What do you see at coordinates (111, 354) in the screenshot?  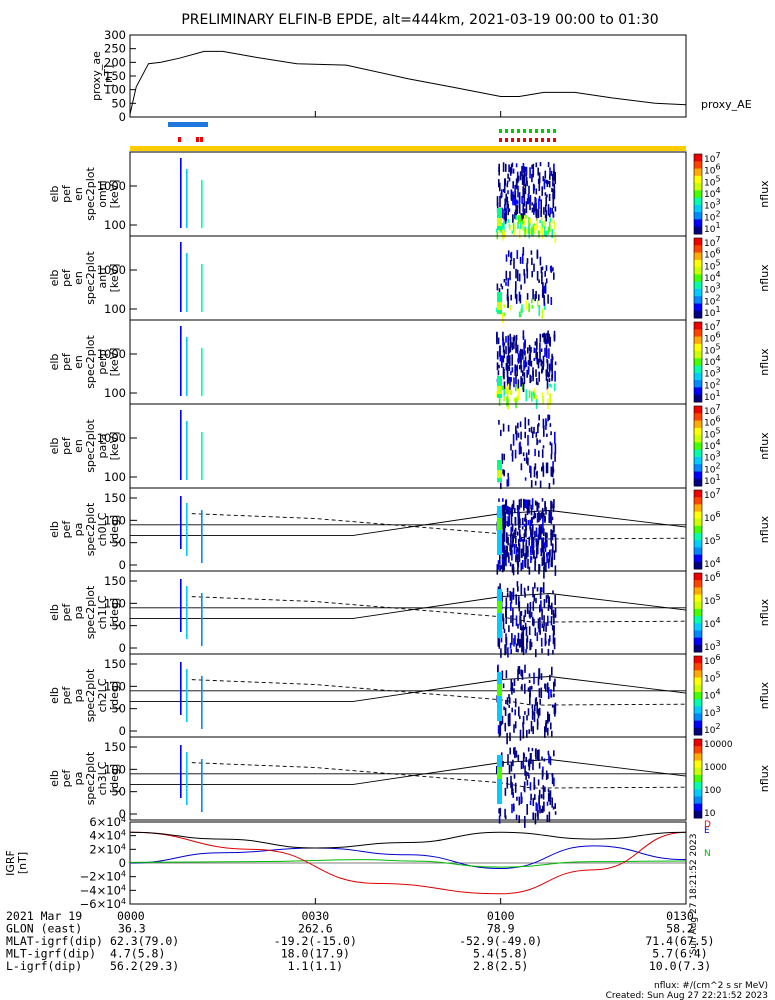 I see `energy-ytick-label: 1000` at bounding box center [111, 354].